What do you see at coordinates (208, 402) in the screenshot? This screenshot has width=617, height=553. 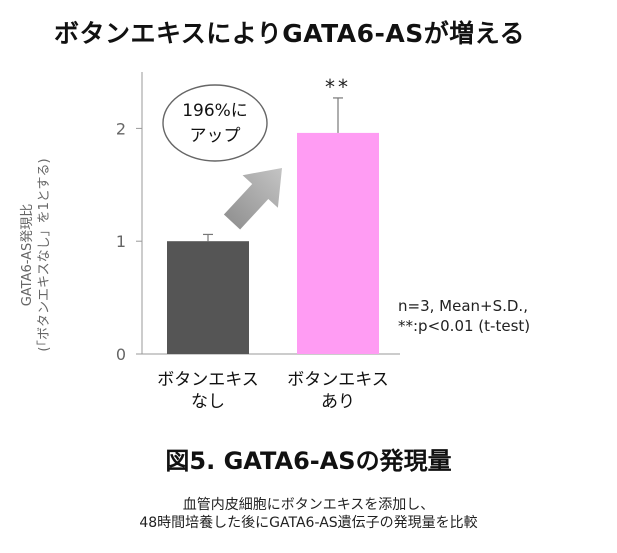 I see `x-category-label: なし` at bounding box center [208, 402].